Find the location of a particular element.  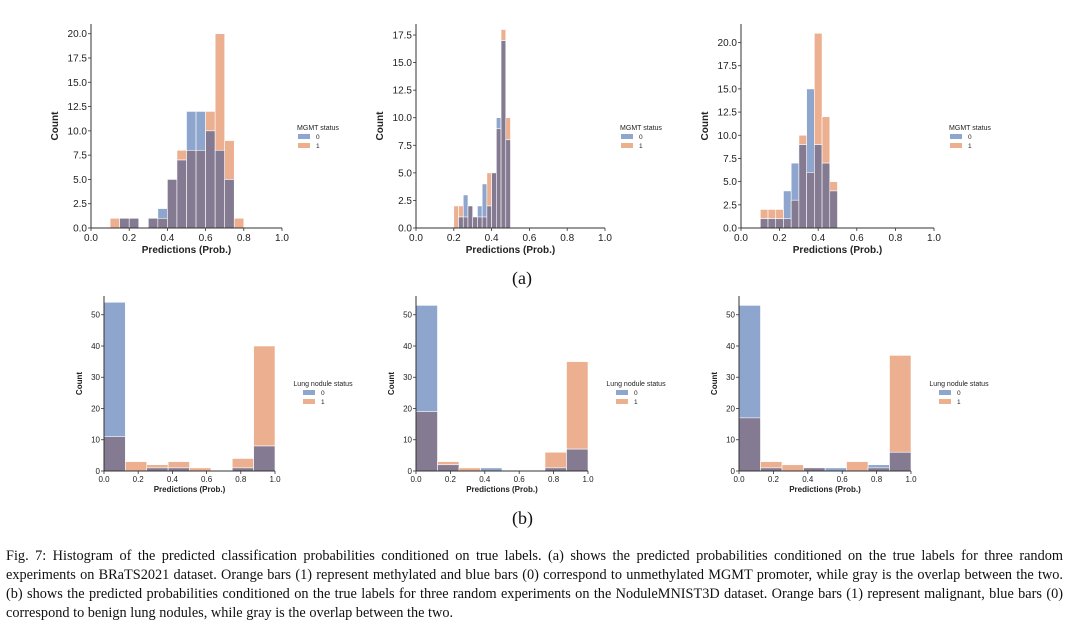

x-tick-label: 0.0 is located at coordinates (741, 238).